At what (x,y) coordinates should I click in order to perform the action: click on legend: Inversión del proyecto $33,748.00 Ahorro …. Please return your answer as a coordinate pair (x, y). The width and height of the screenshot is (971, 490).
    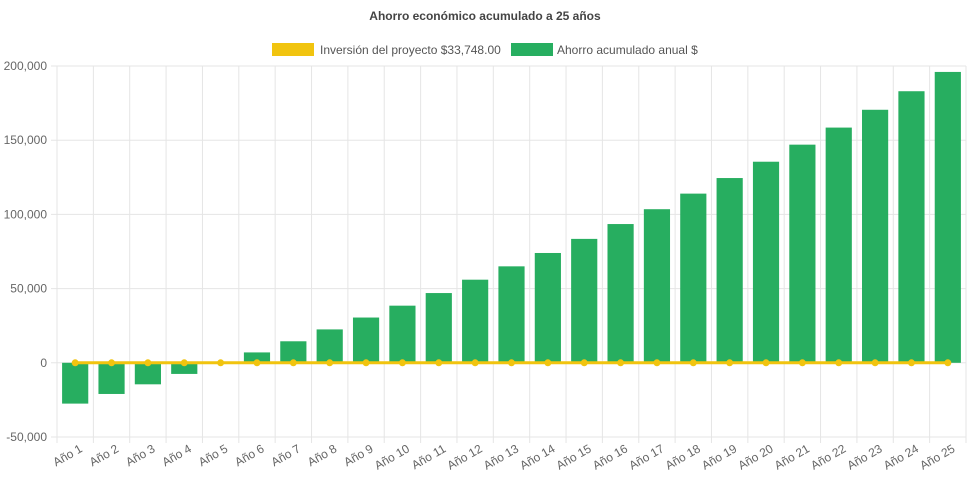
    Looking at the image, I should click on (485, 50).